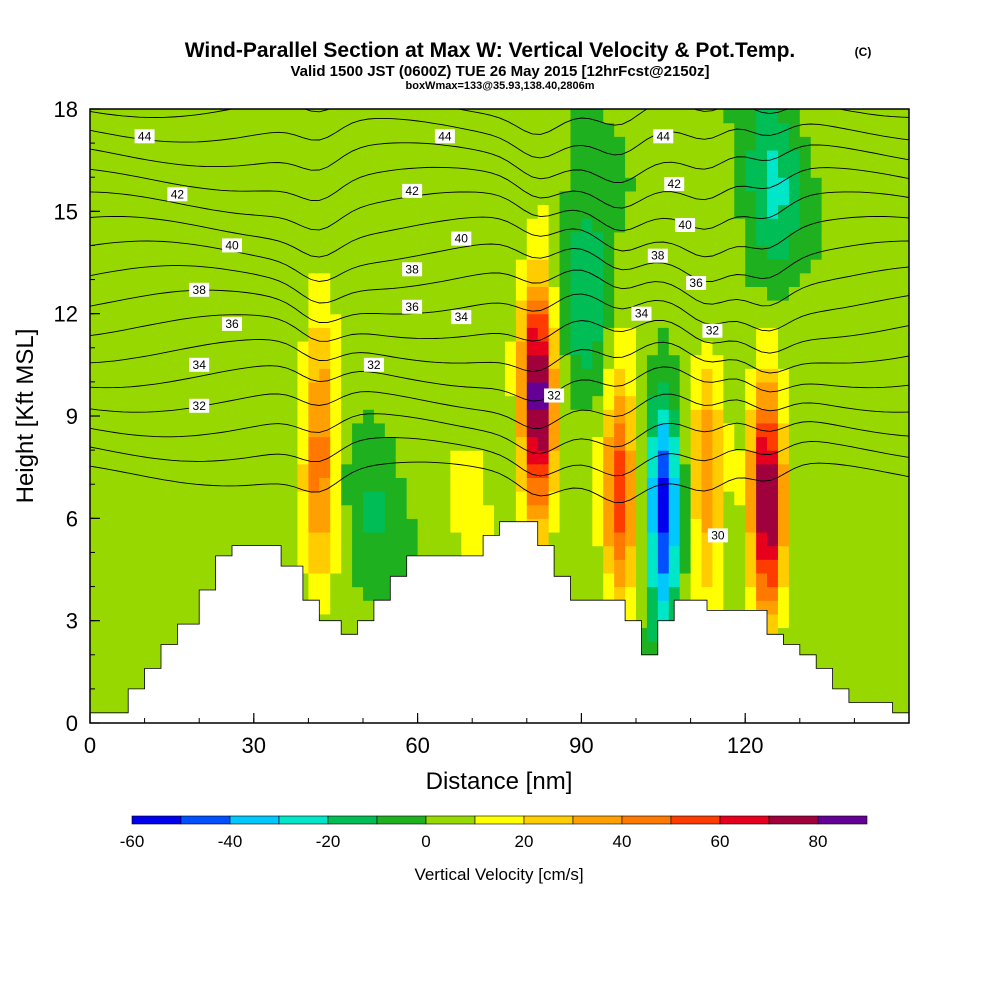  I want to click on y-tick-label: 18, so click(66, 109).